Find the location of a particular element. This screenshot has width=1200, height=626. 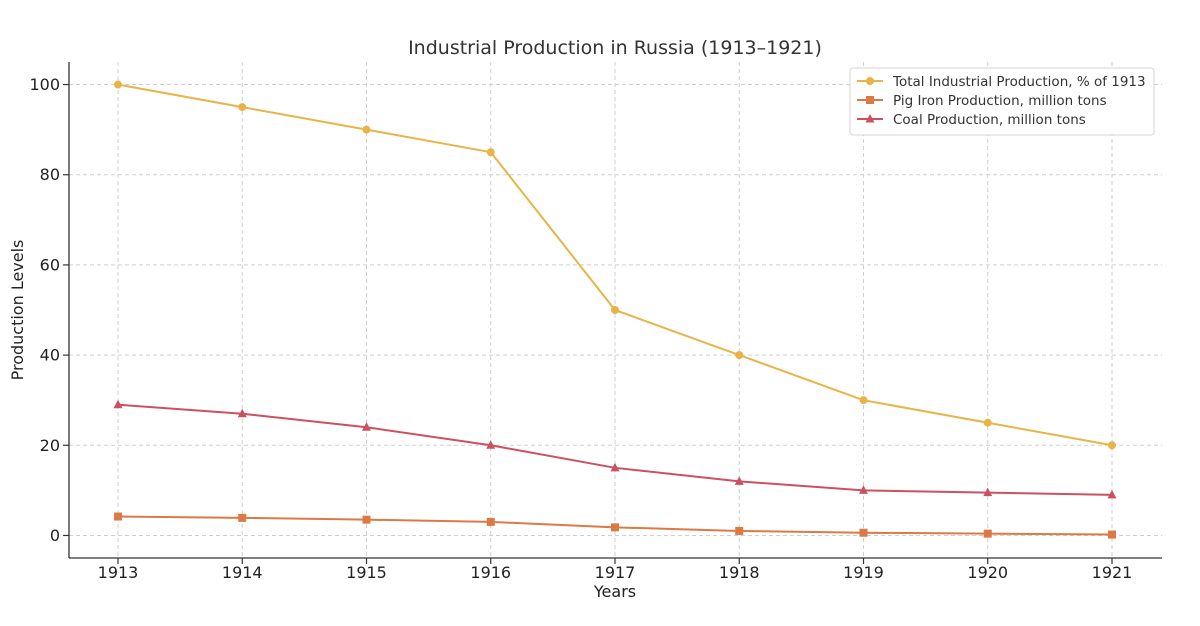

legend-label: Pig Iron Production, million tons is located at coordinates (1000, 101).